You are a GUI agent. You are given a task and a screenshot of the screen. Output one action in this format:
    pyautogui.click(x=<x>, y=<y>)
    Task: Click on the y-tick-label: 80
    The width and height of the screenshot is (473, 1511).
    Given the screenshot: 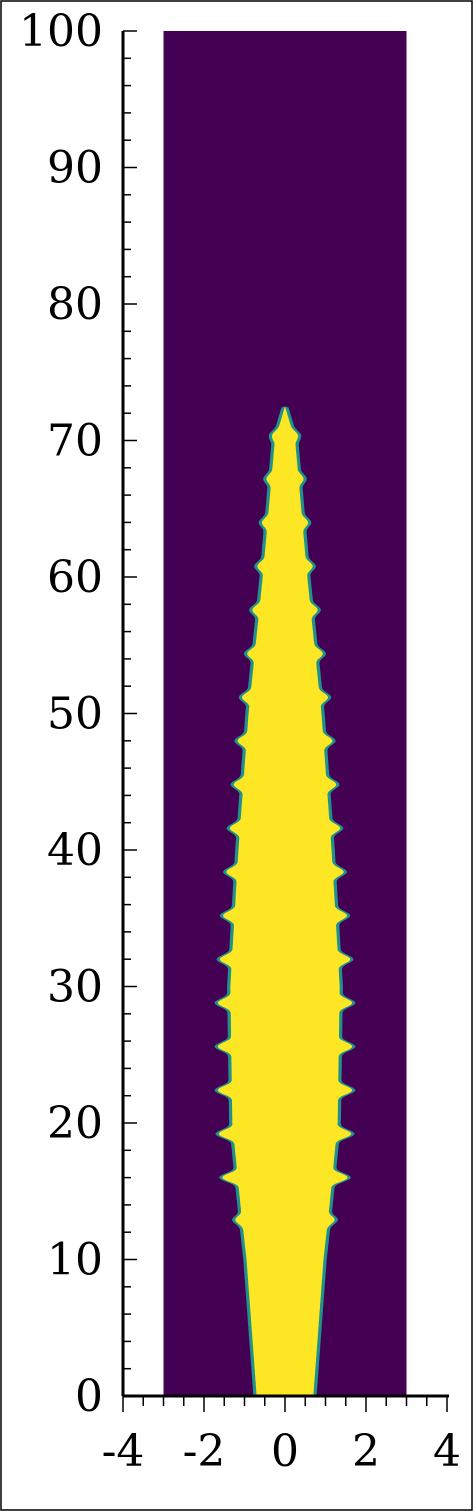 What is the action you would take?
    pyautogui.click(x=75, y=304)
    